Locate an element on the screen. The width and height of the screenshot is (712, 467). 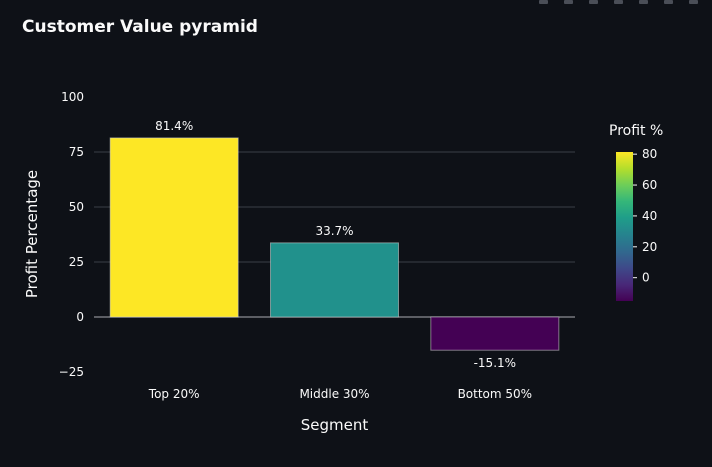
bar-bottom-50- is located at coordinates (495, 333).